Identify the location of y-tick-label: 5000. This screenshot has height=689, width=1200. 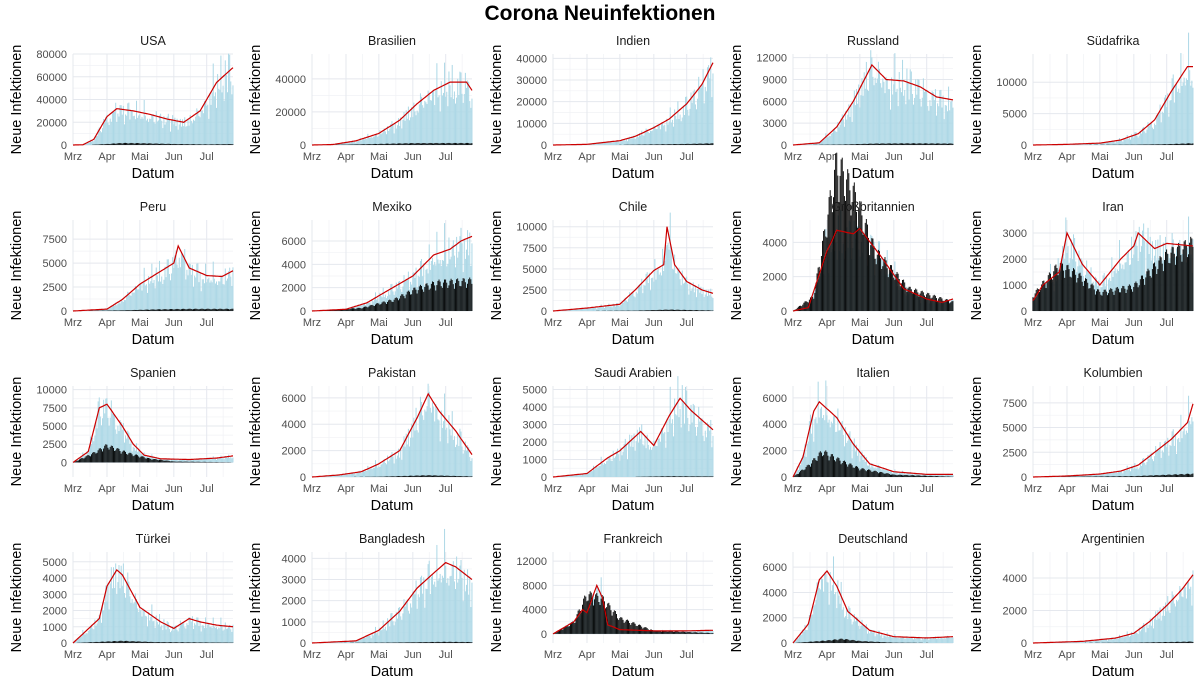
(1015, 115).